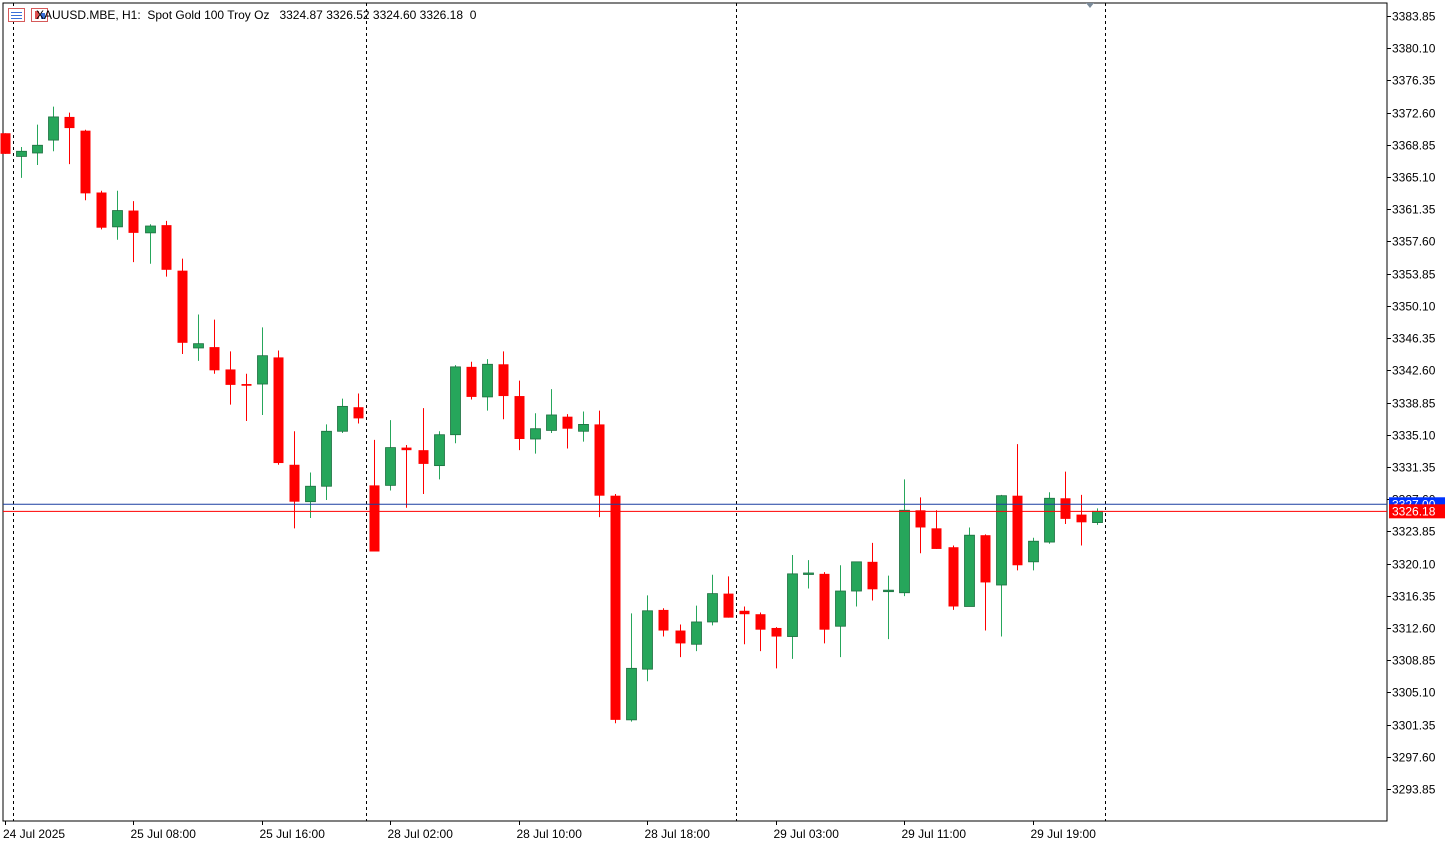 The image size is (1446, 844). What do you see at coordinates (1090, 5) in the screenshot?
I see `shift-marker-icon` at bounding box center [1090, 5].